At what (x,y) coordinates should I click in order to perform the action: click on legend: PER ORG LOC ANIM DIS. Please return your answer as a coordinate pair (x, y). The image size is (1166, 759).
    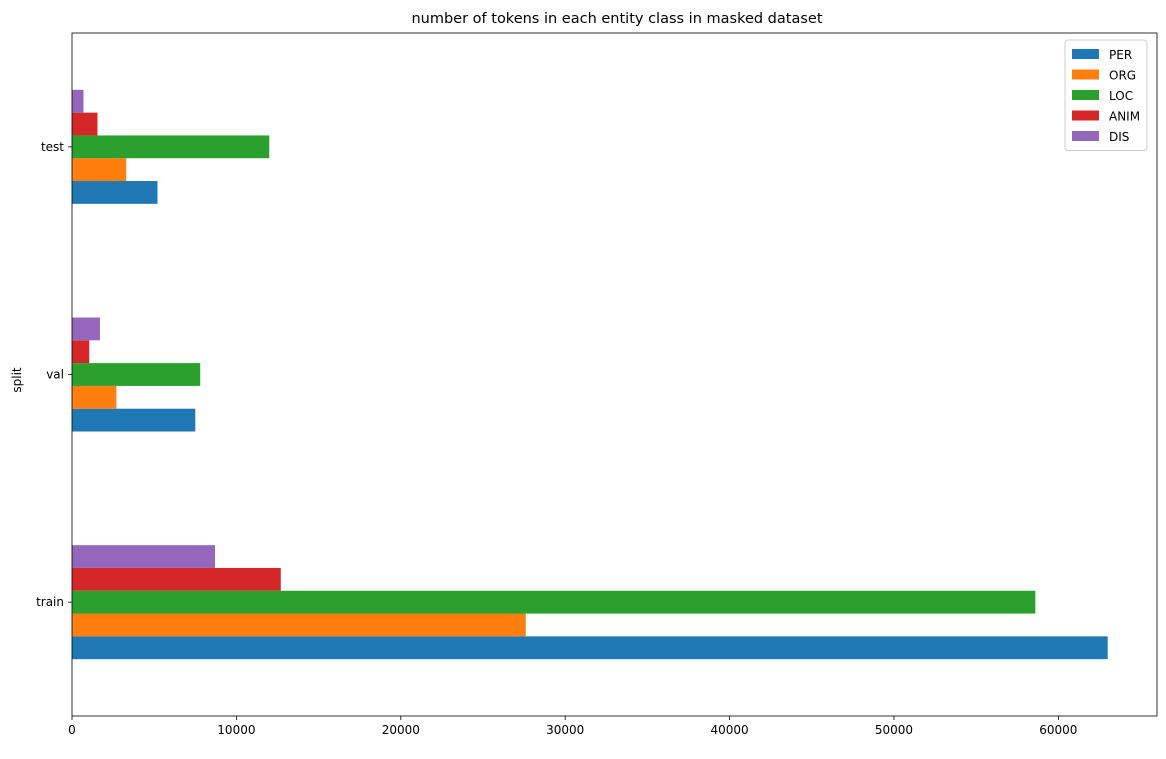
    Looking at the image, I should click on (1106, 95).